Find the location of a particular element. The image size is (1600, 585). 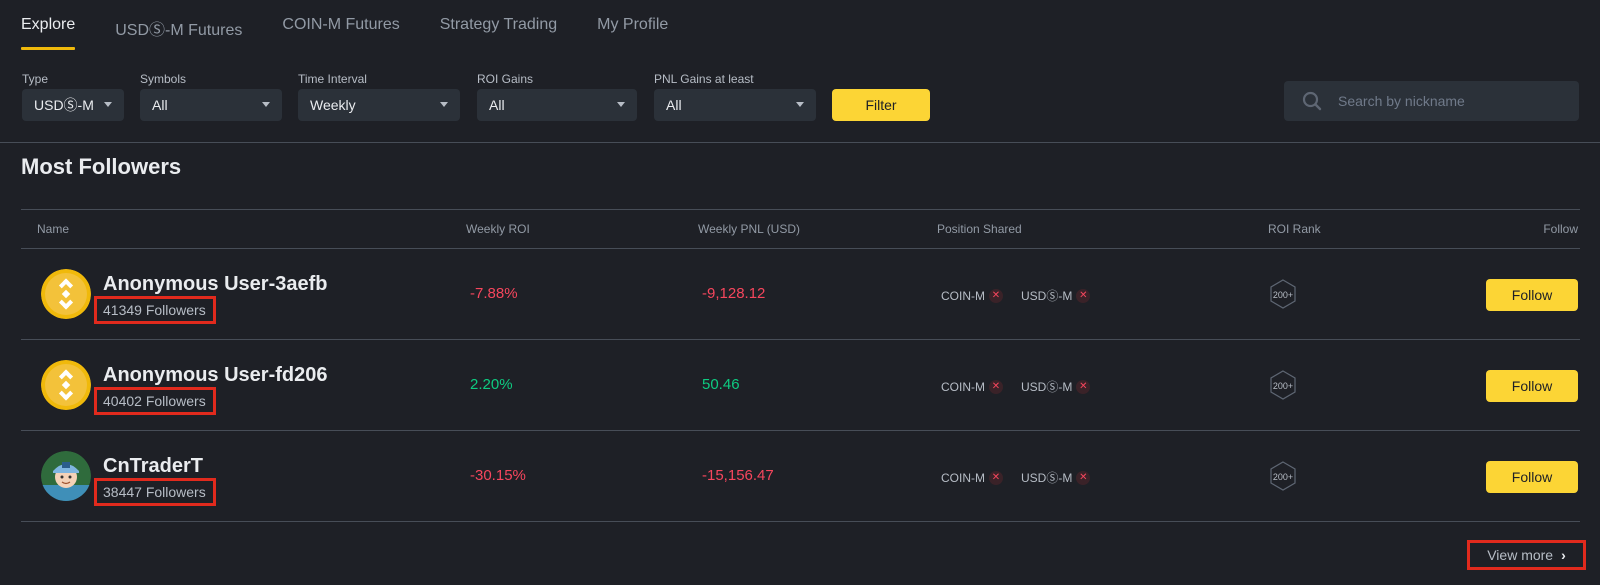

roi-gains-label: ROI Gains is located at coordinates (505, 79).